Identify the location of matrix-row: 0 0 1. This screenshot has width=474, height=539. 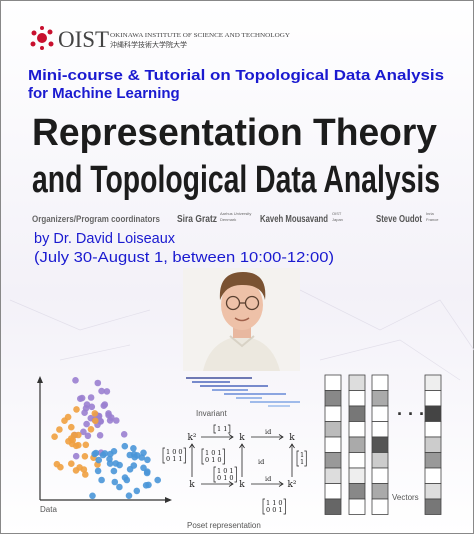
(274, 510).